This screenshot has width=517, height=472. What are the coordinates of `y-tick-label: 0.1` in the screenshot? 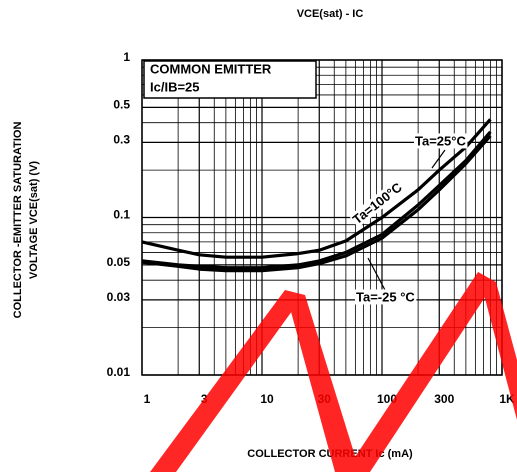 It's located at (121, 215).